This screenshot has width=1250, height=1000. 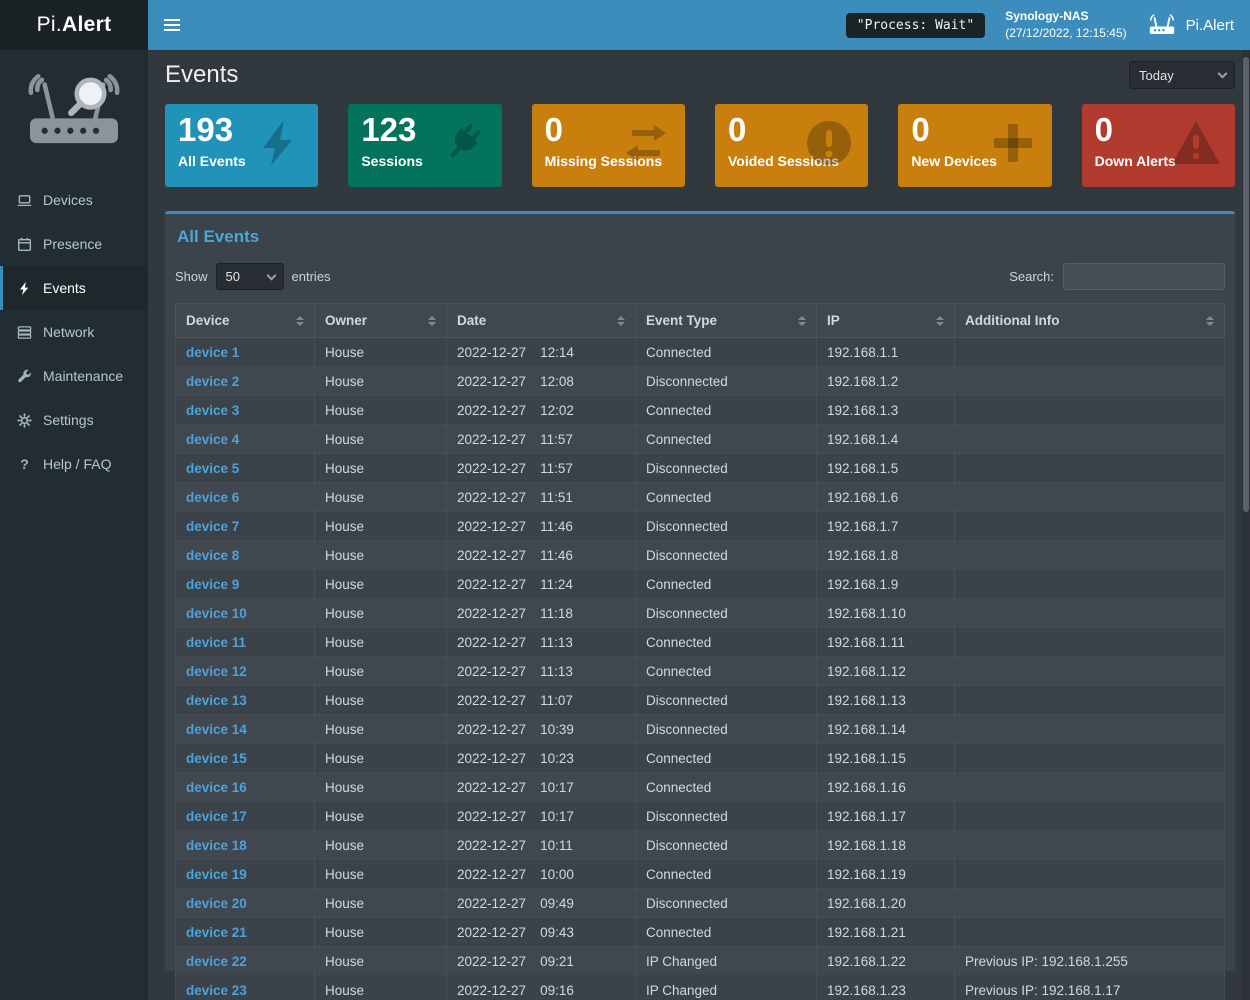 What do you see at coordinates (920, 129) in the screenshot?
I see `card-value: 0` at bounding box center [920, 129].